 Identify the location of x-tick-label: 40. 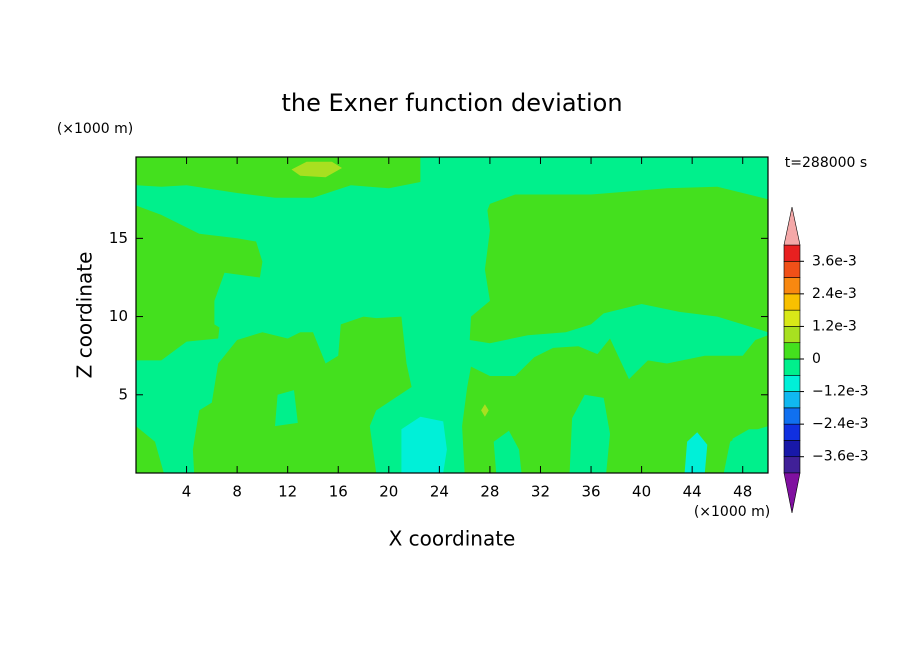
(641, 492).